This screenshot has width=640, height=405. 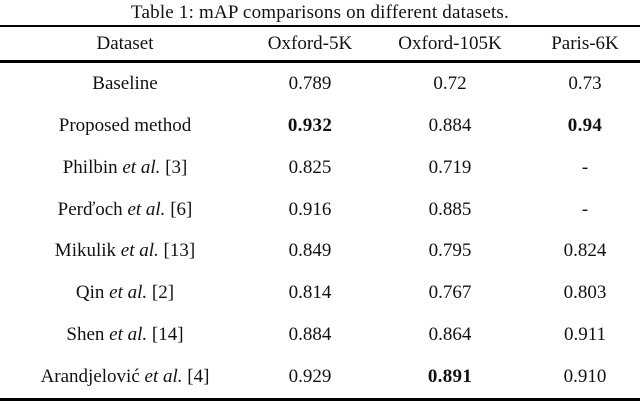 I want to click on map-value: 0.825, so click(x=310, y=167).